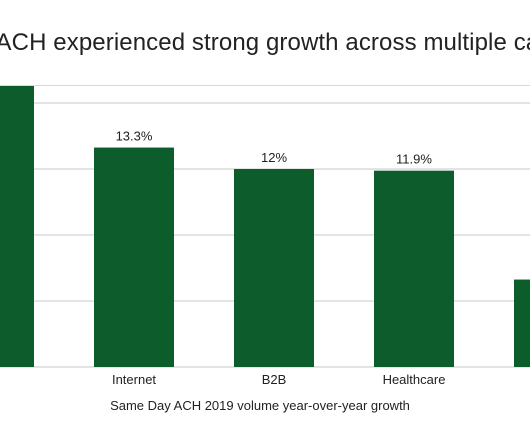 The image size is (530, 448). I want to click on x-tick-label-b2b: B2B, so click(274, 379).